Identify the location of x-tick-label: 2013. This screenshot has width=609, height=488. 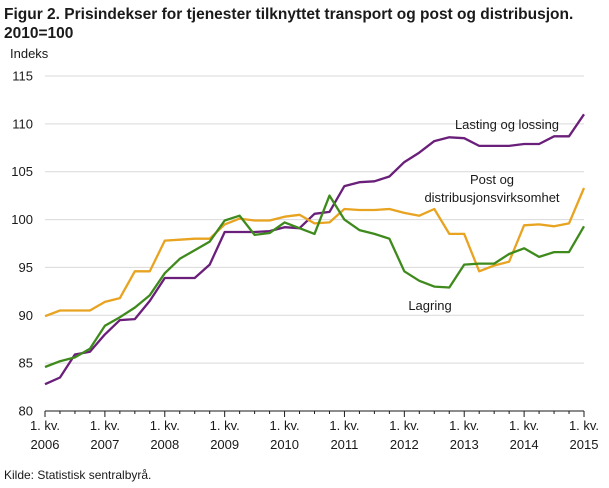
(464, 444).